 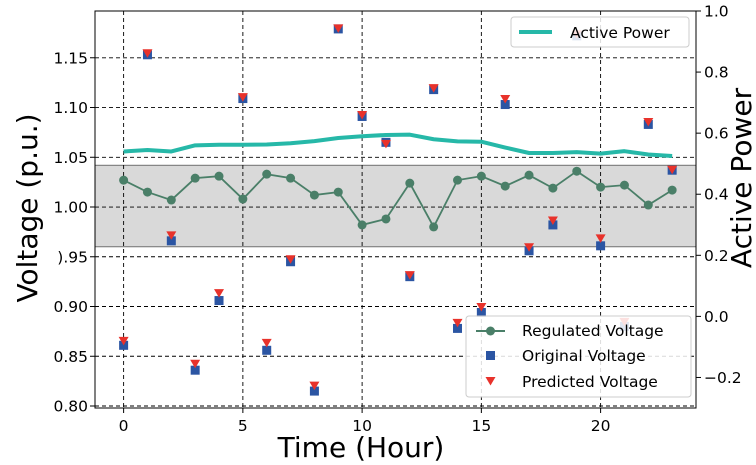 I want to click on y-right-tick-label: 0.0, so click(x=716, y=317).